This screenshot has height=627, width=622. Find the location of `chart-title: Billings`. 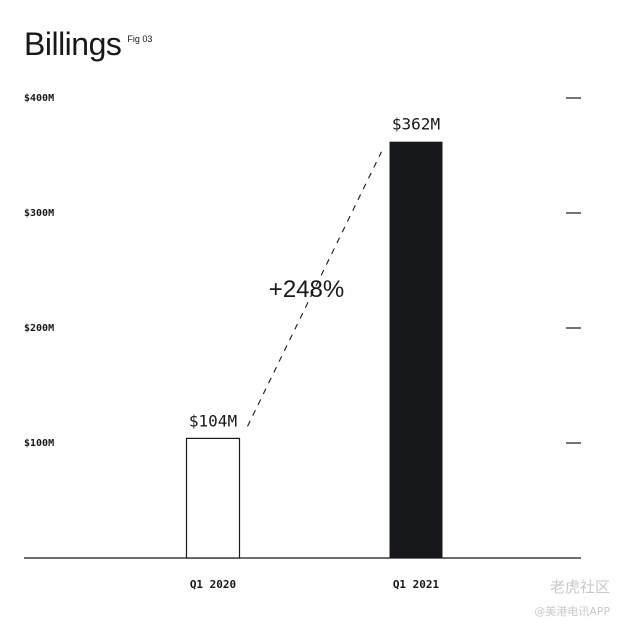

chart-title: Billings is located at coordinates (73, 44).